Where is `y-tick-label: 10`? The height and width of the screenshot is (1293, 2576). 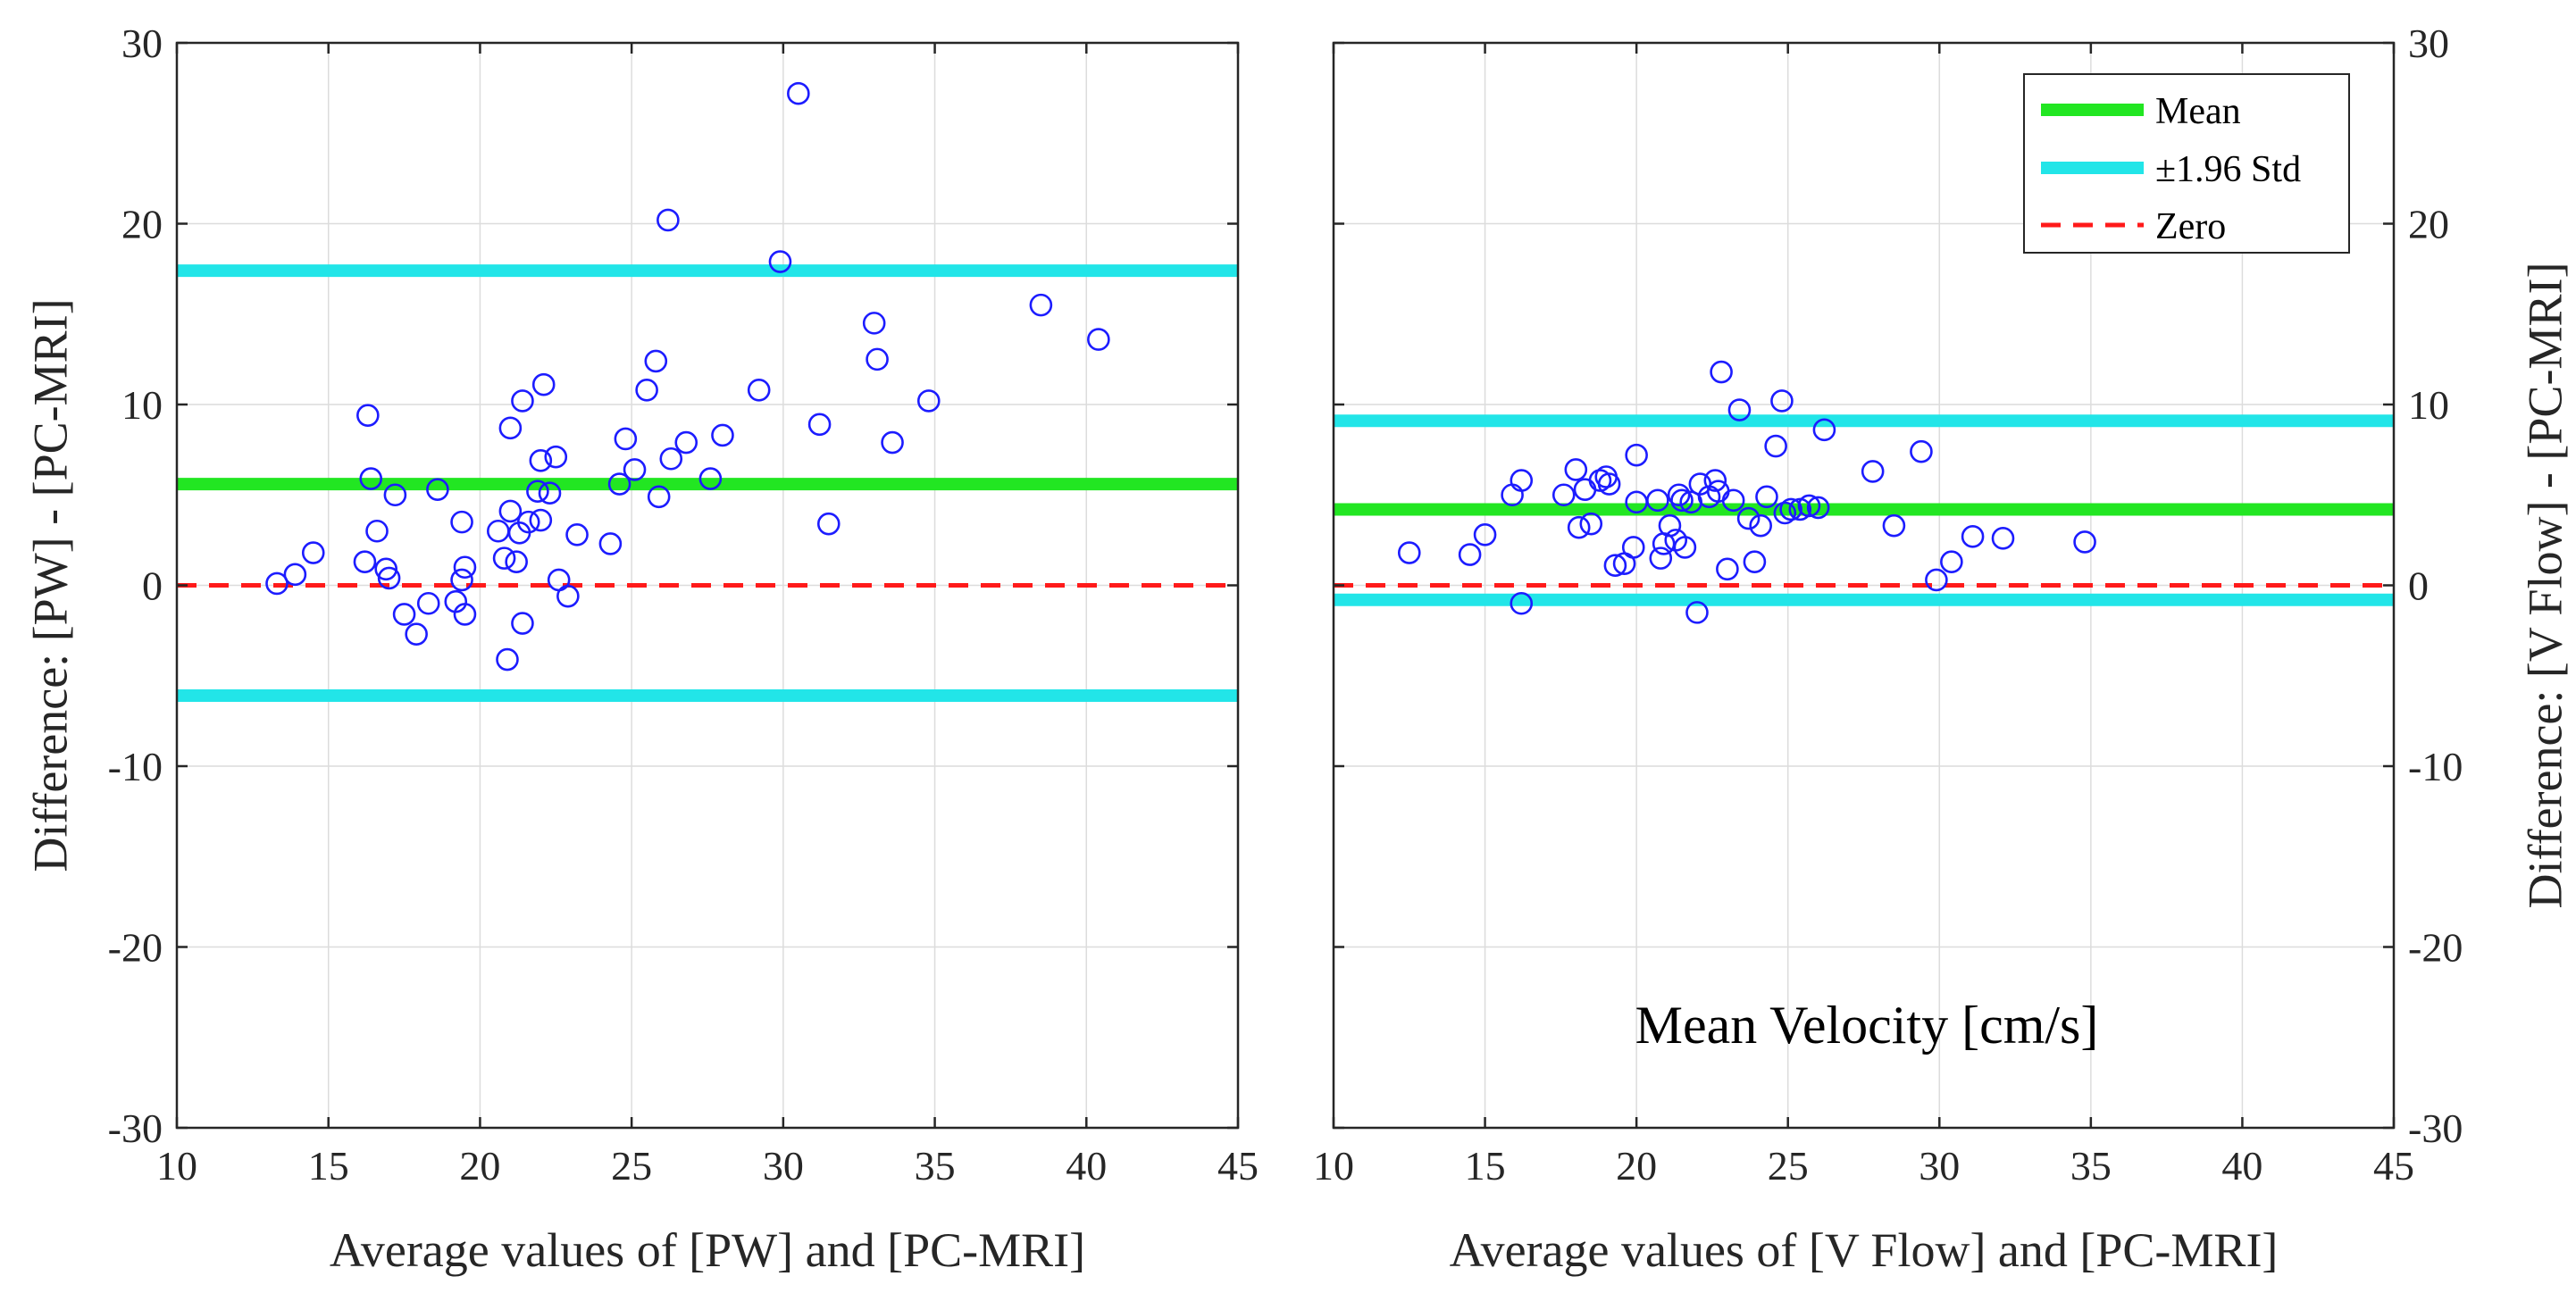
y-tick-label: 10 is located at coordinates (2429, 405).